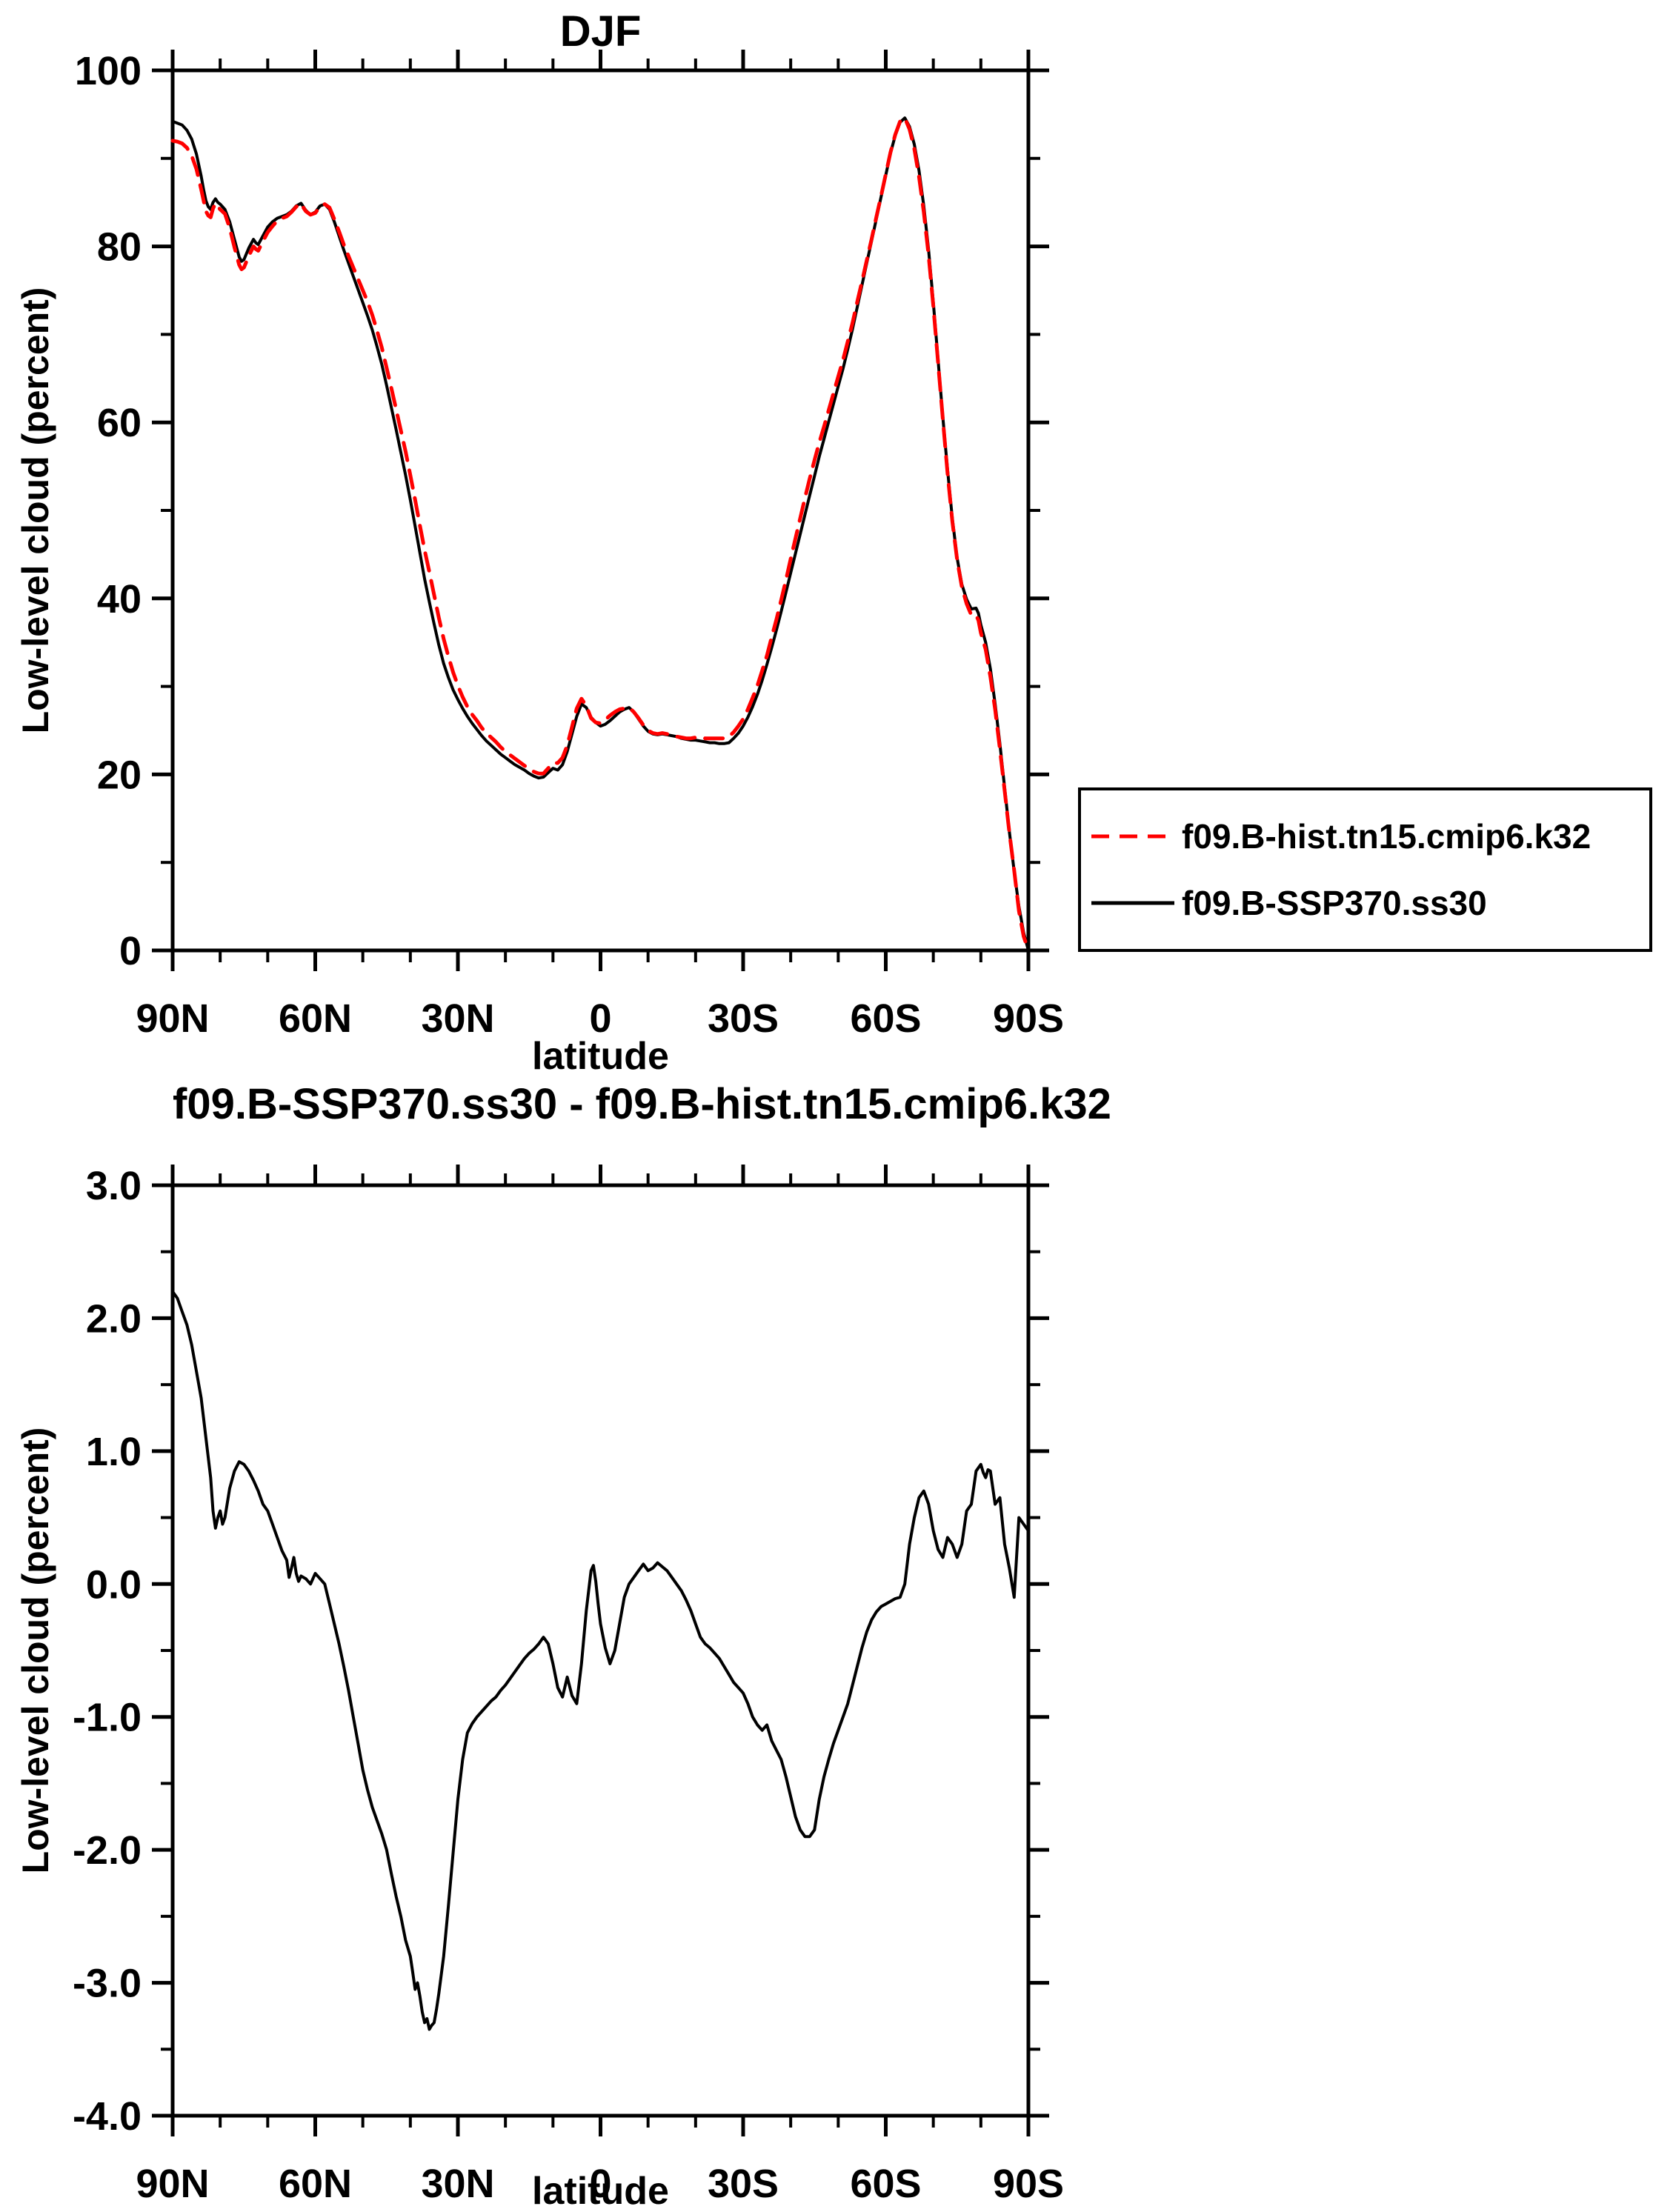 This screenshot has height=2212, width=1673. Describe the element at coordinates (1386, 836) in the screenshot. I see `legend-label-hist: f09.B-hist.tn15.cmip6.k32` at that location.